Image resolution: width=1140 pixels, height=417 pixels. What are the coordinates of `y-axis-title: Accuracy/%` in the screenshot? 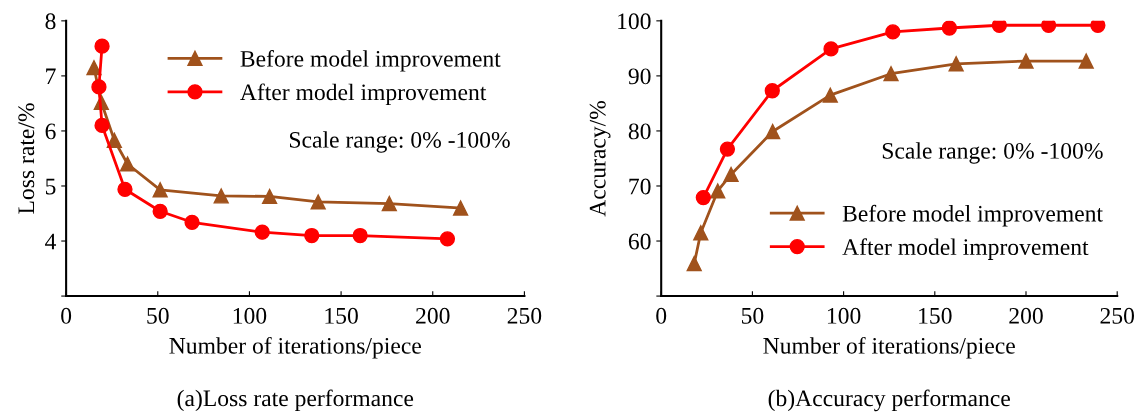 It's located at (600, 158).